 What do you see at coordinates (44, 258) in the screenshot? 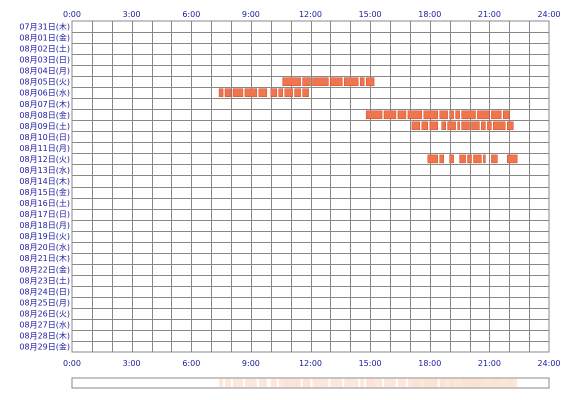
I see `row-label: 08月21日(木)` at bounding box center [44, 258].